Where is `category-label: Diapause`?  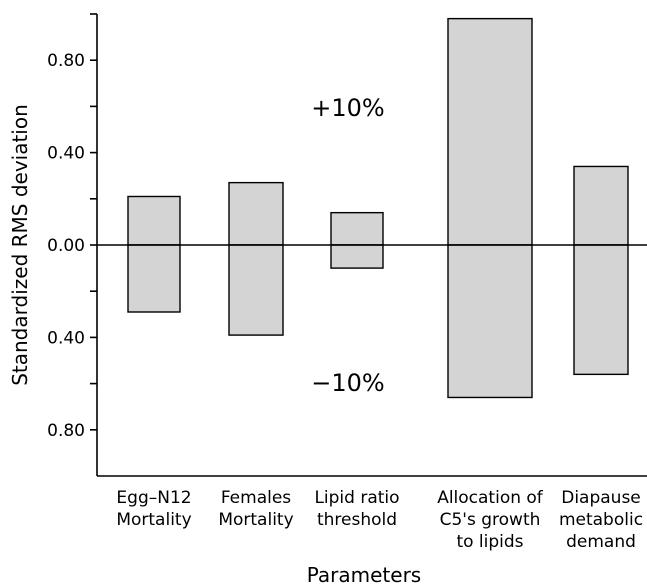 category-label: Diapause is located at coordinates (601, 498).